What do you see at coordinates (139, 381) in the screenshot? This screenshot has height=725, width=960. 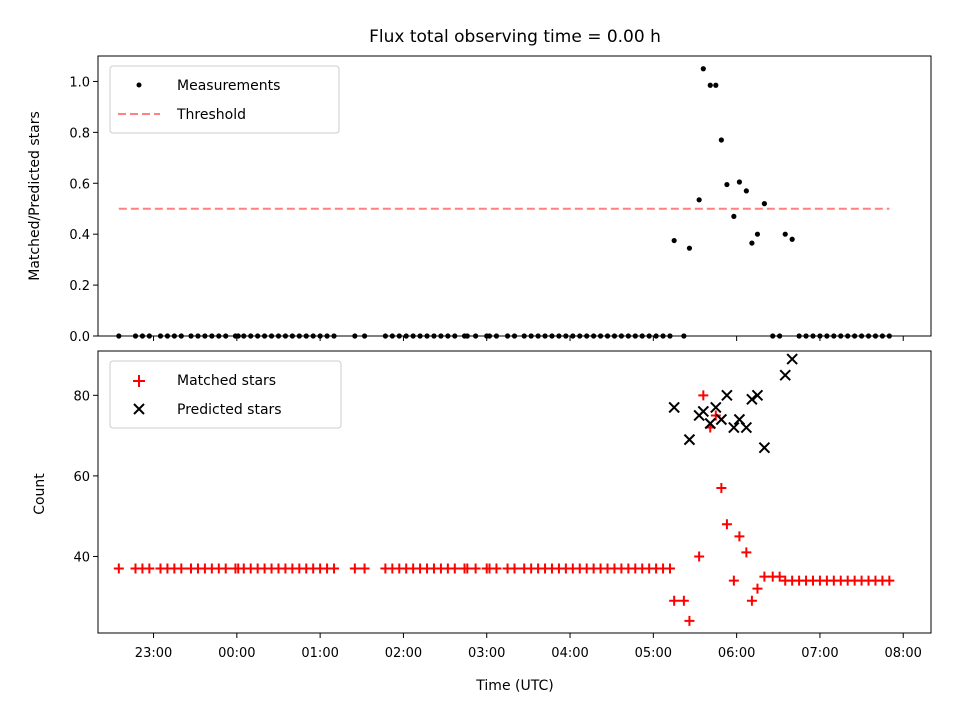 I see `matched-stars-legend-marker` at bounding box center [139, 381].